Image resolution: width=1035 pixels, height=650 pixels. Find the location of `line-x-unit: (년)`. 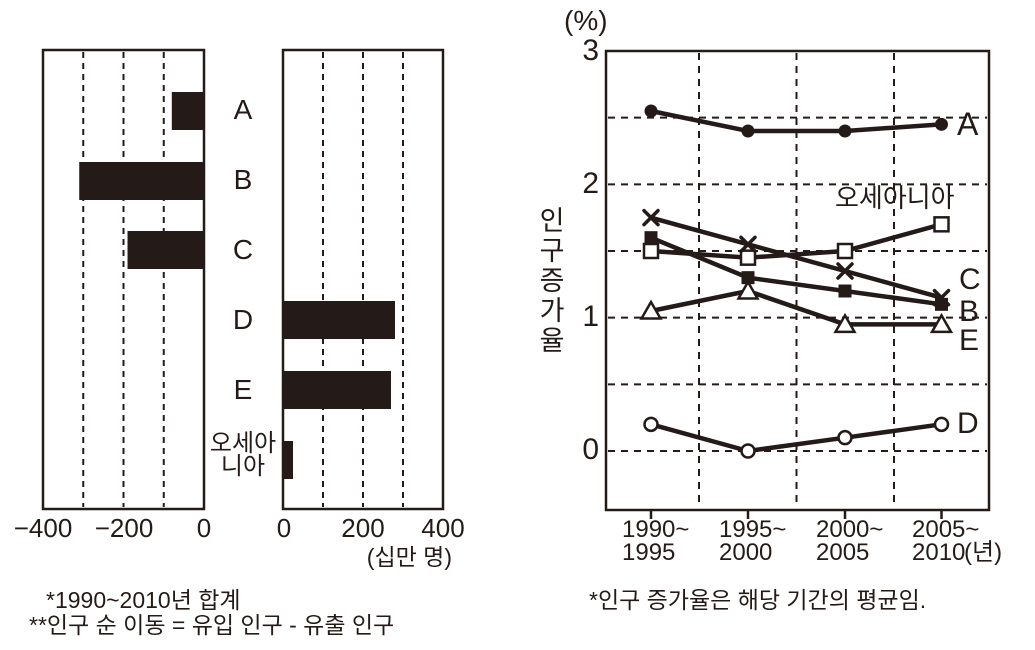

line-x-unit: (년) is located at coordinates (983, 552).